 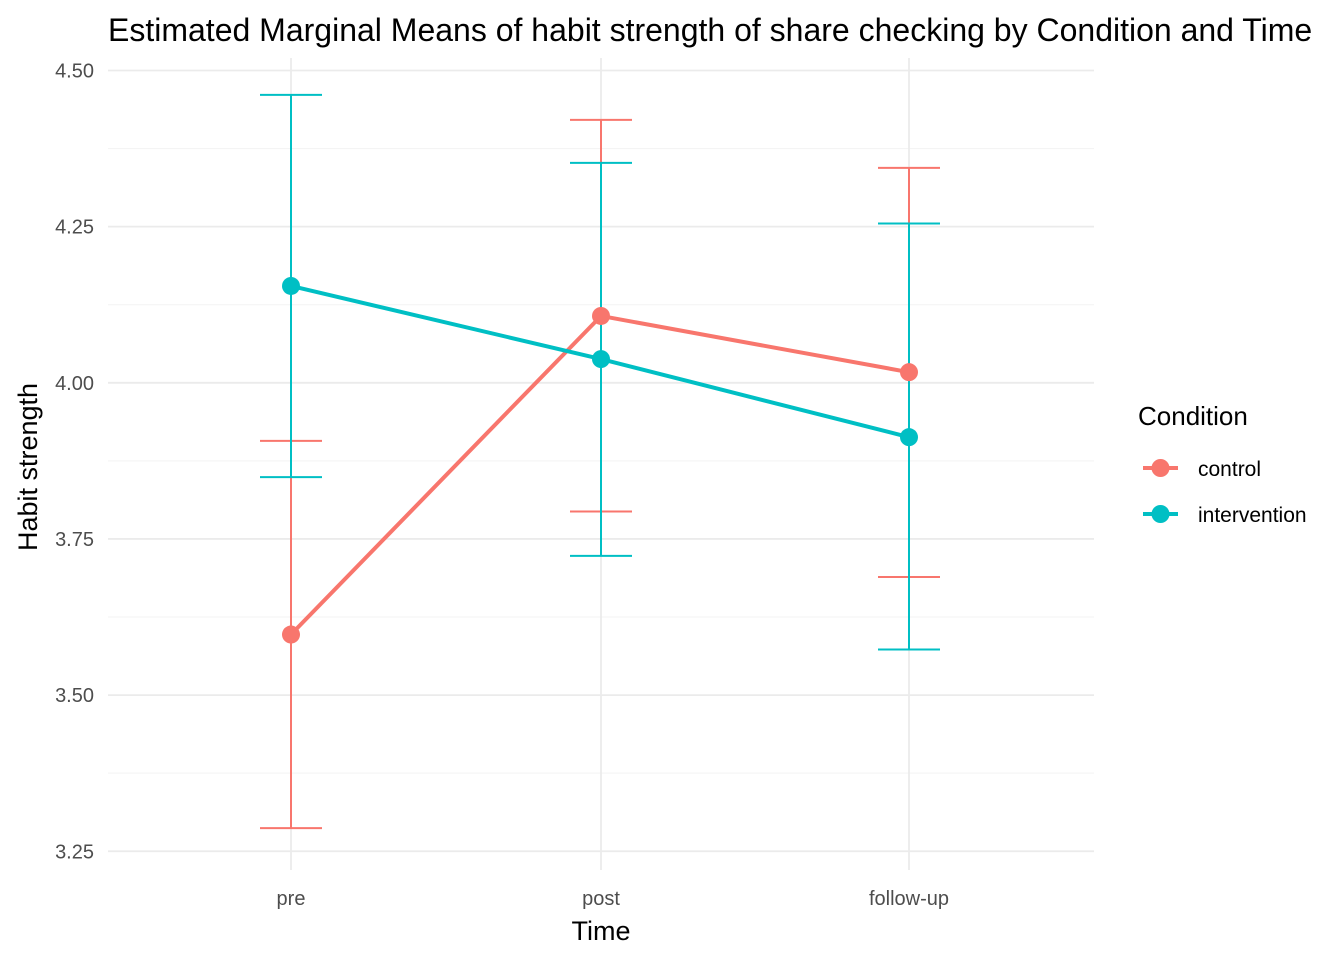 I want to click on y-axis-title: Habit strength, so click(x=28, y=467).